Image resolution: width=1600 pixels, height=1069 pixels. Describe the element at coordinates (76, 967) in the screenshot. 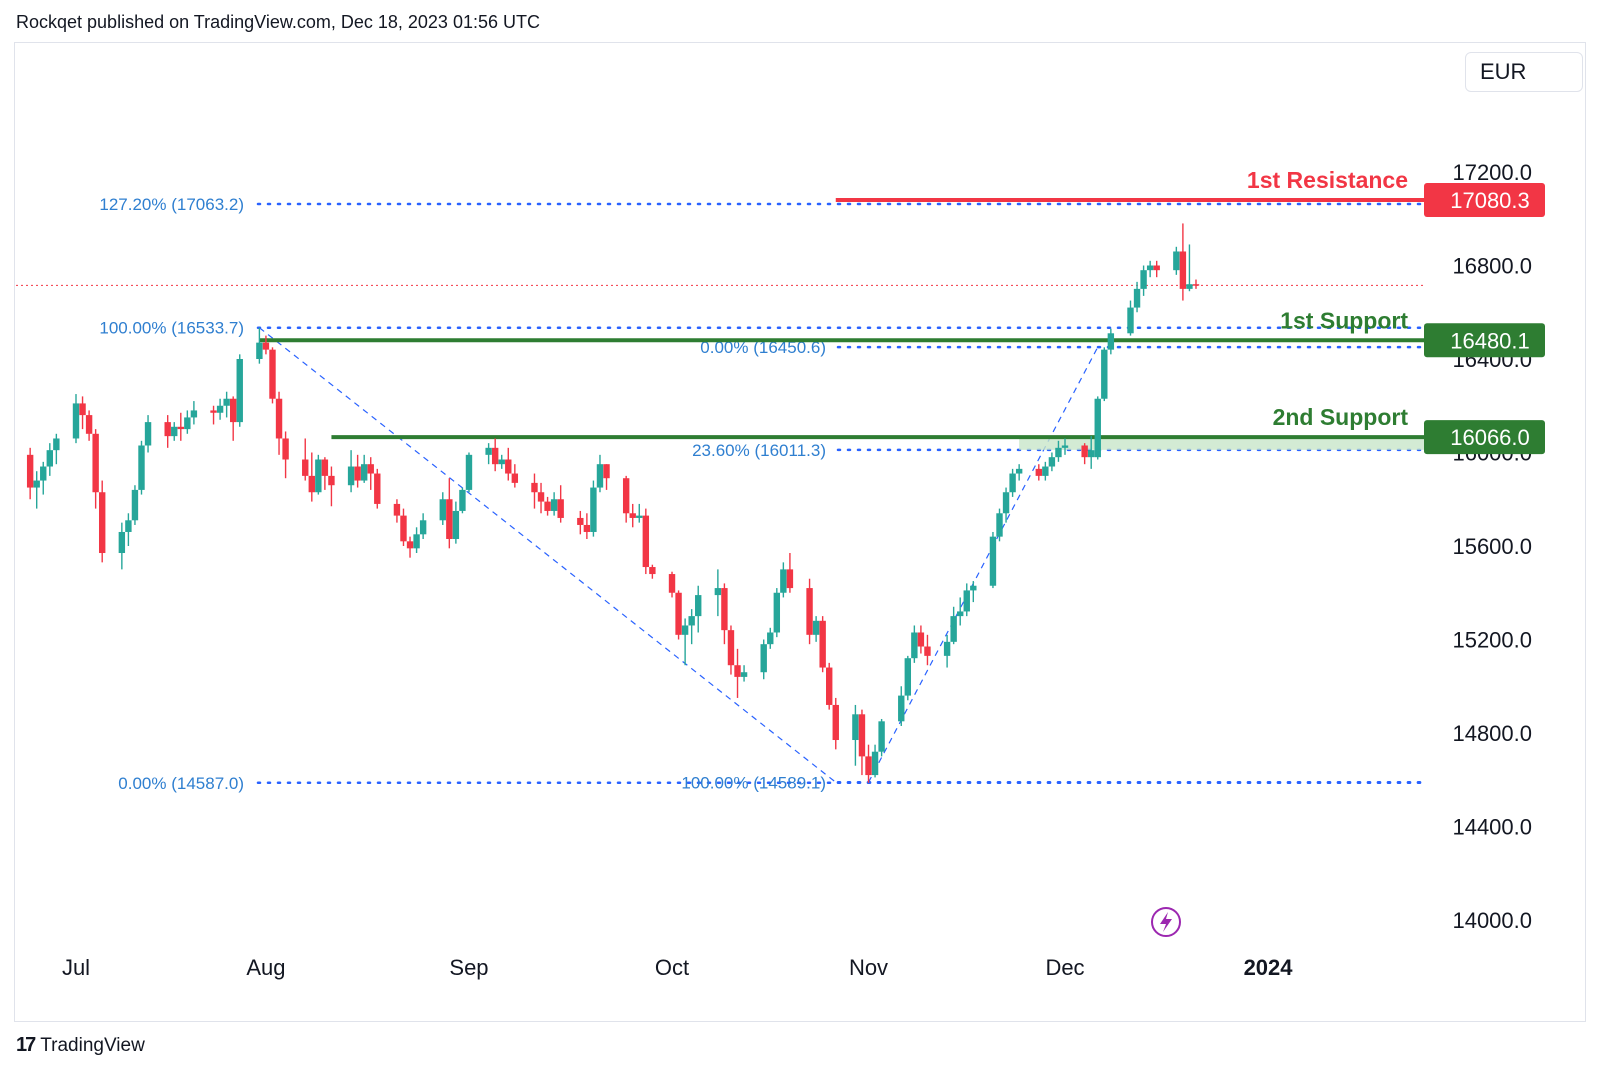

I see `x-tick-label: Jul` at that location.